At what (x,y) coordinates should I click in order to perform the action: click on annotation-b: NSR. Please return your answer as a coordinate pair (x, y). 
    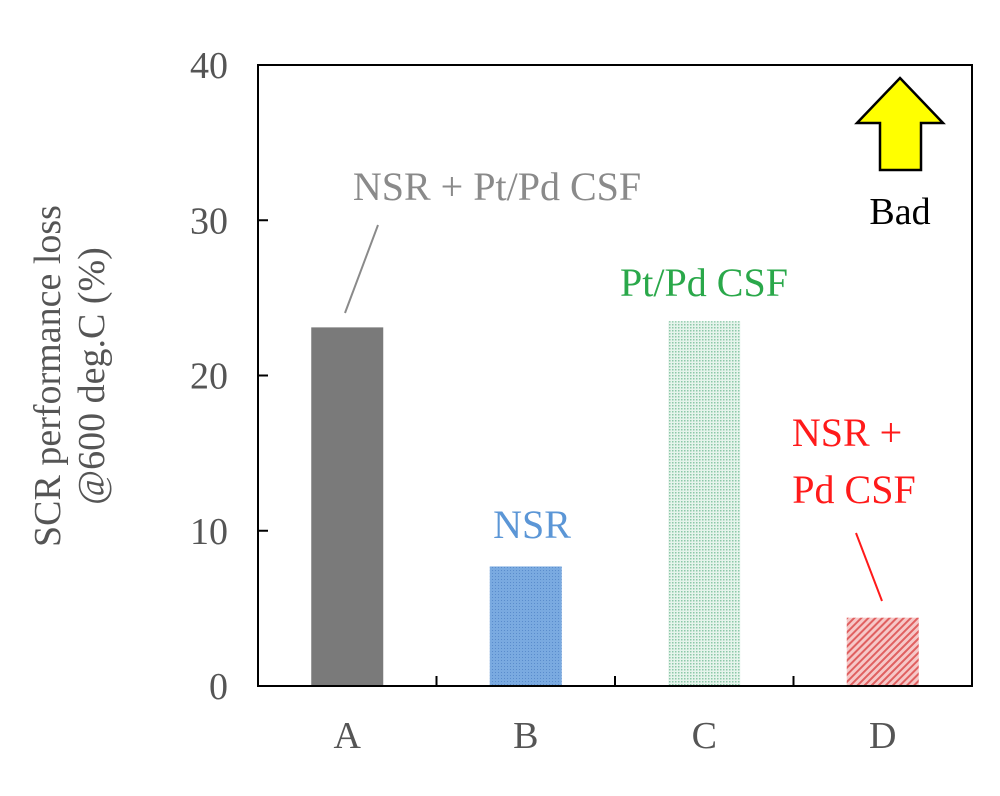
    Looking at the image, I should click on (532, 524).